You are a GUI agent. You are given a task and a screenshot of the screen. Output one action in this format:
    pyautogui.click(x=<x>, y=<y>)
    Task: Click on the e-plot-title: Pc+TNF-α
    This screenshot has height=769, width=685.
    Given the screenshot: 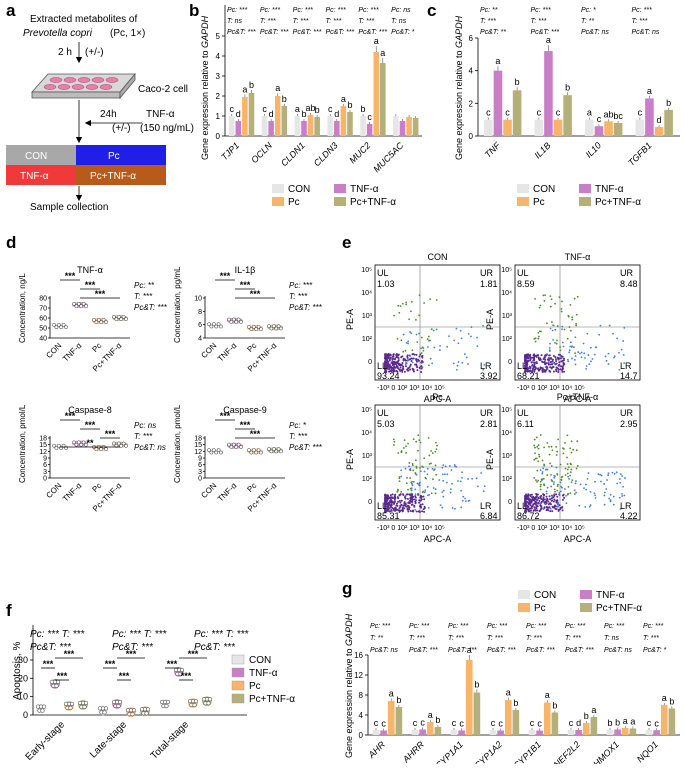 What is the action you would take?
    pyautogui.click(x=577, y=397)
    